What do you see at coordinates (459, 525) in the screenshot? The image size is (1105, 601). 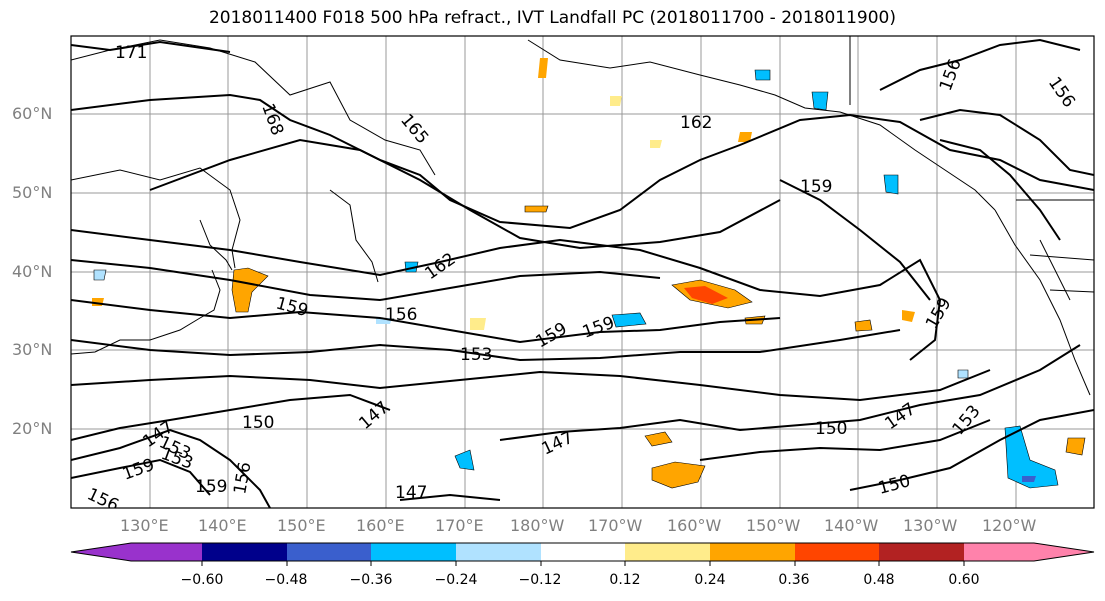 I see `lon-label: 170°E` at bounding box center [459, 525].